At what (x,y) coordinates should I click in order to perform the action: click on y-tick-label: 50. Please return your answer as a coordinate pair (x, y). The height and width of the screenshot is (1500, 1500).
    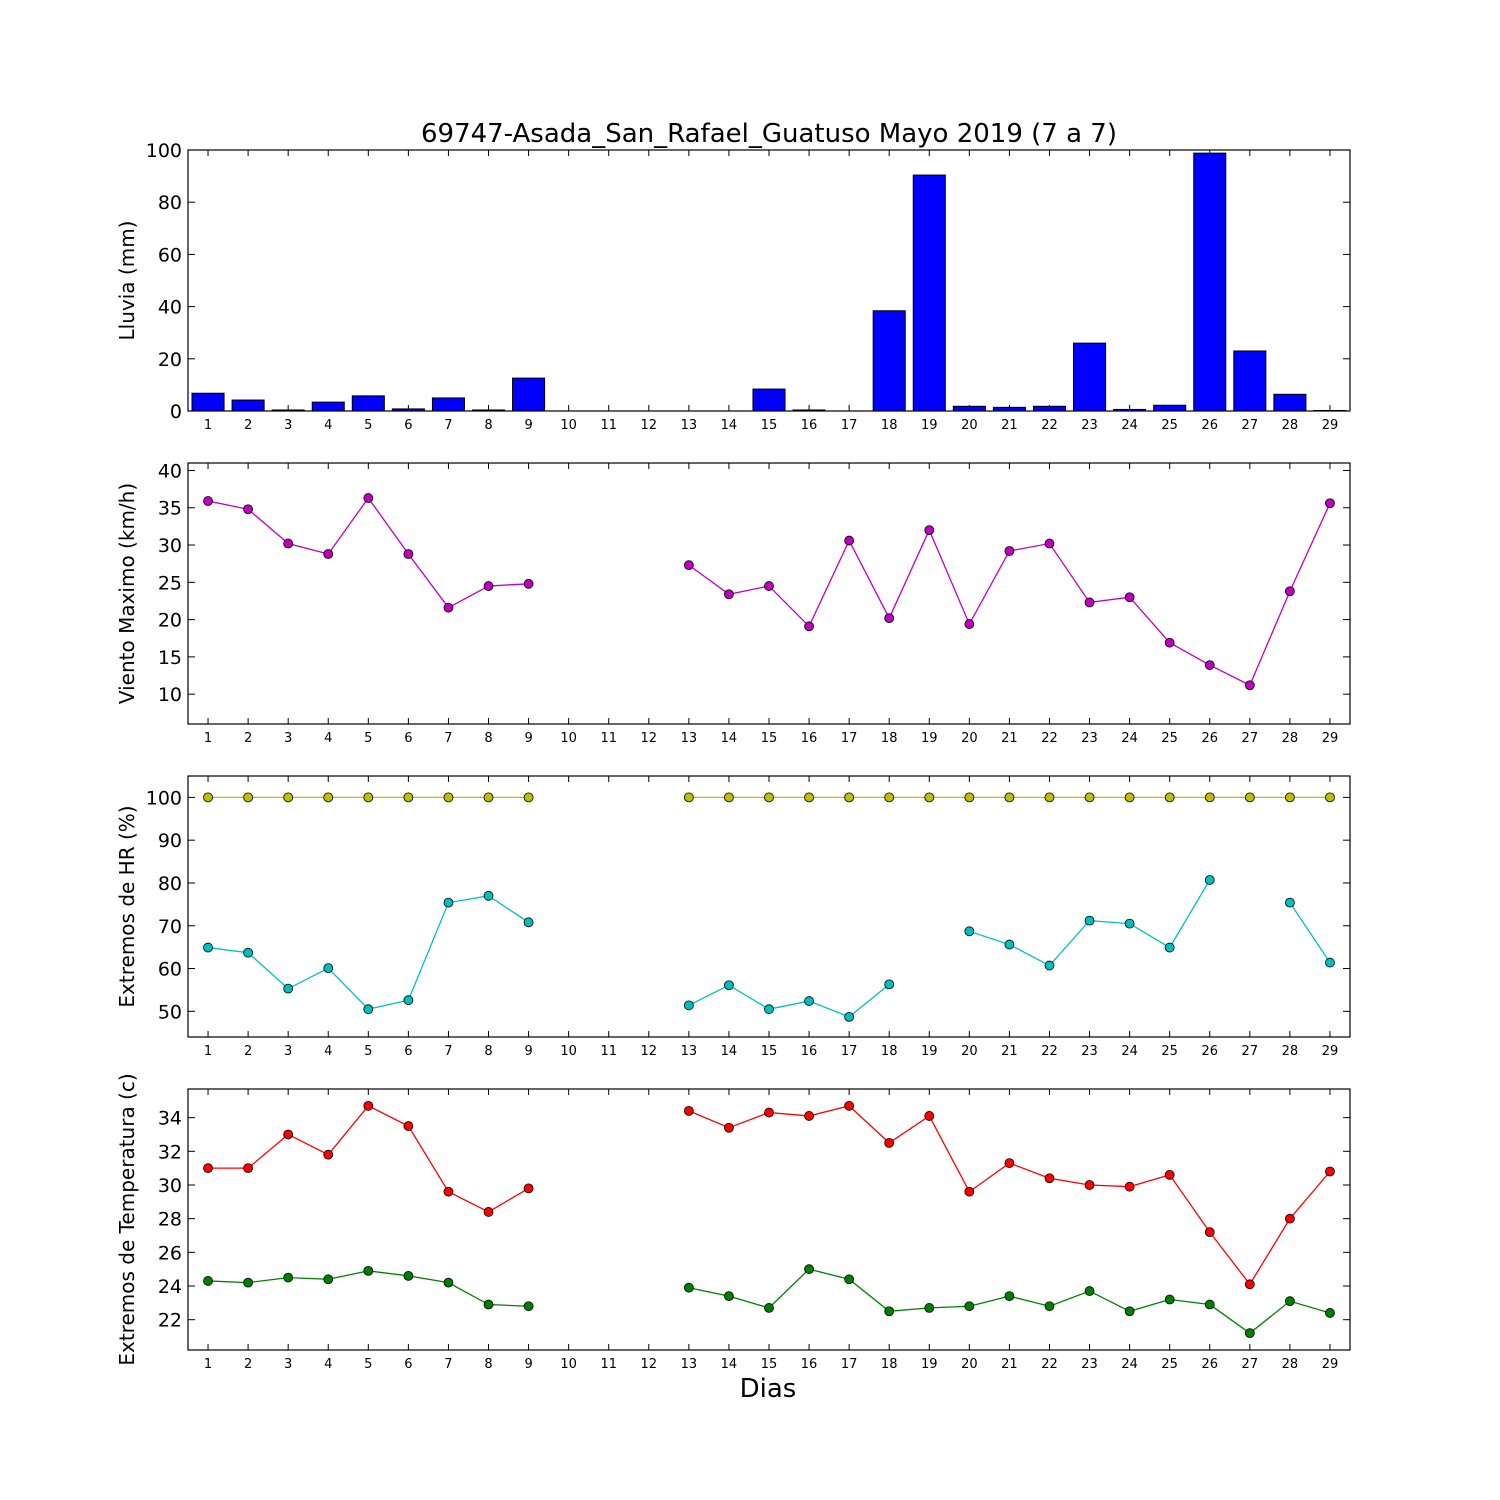
    Looking at the image, I should click on (170, 1012).